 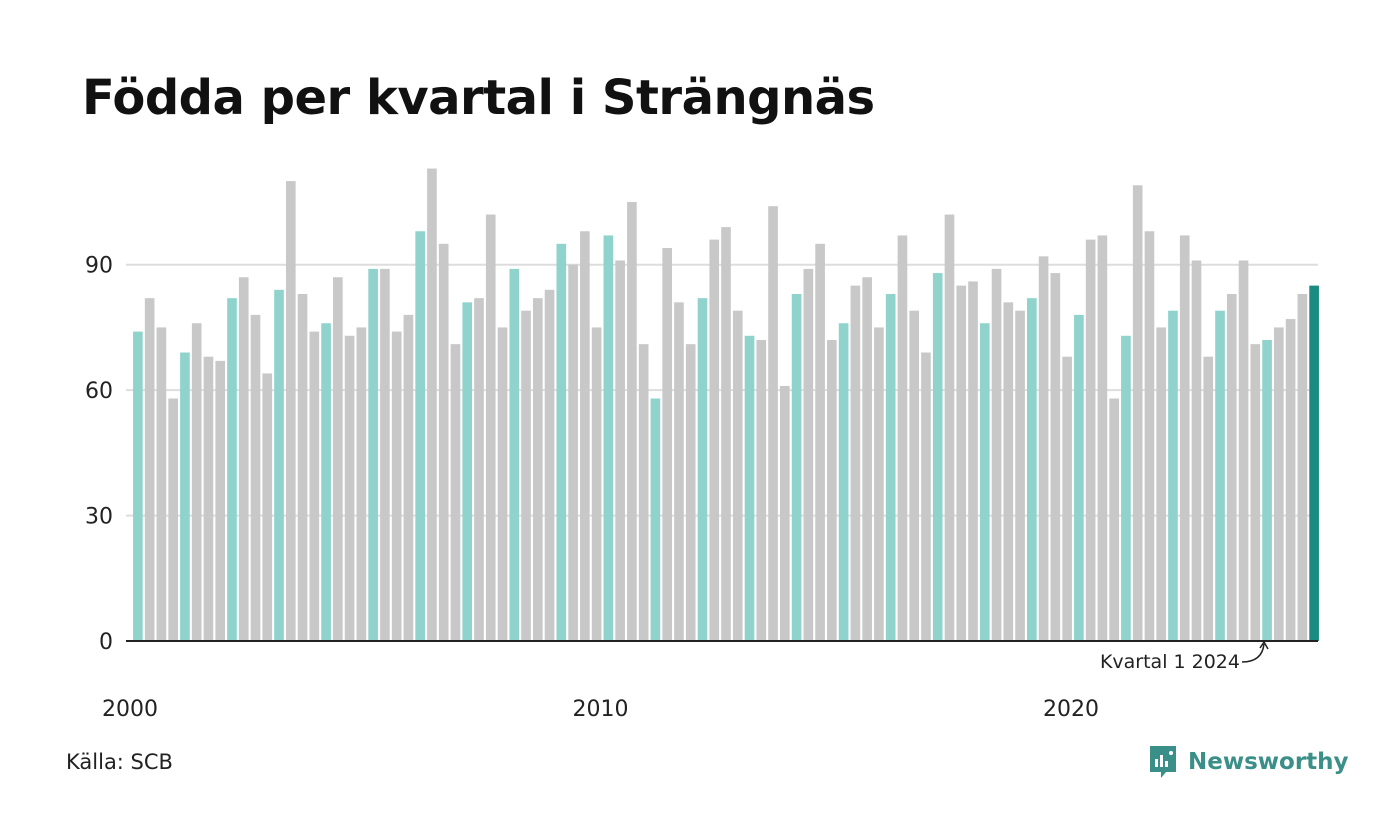 I want to click on bar: 2005 K3: 74, so click(x=396, y=486).